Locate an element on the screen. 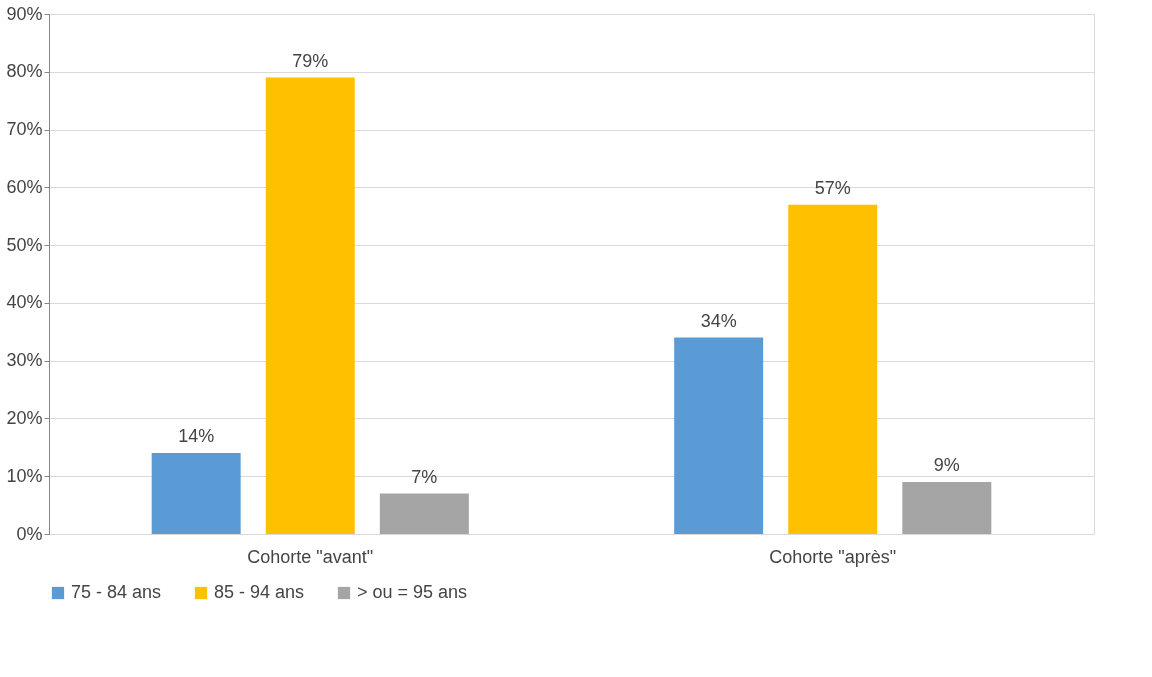 The height and width of the screenshot is (677, 1152). x-tick-label: Cohorte "avant" is located at coordinates (310, 556).